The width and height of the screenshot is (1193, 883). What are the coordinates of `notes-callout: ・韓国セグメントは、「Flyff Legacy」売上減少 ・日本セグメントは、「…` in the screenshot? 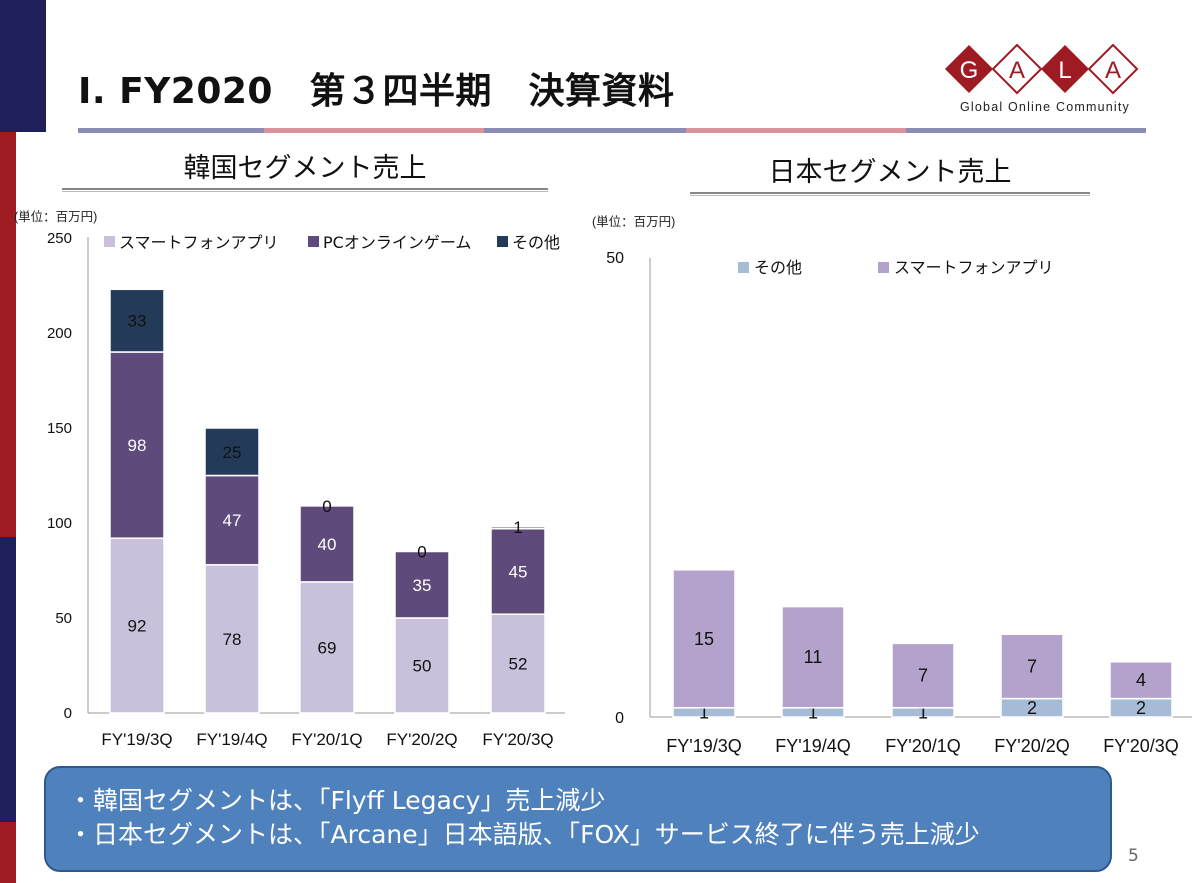 It's located at (578, 819).